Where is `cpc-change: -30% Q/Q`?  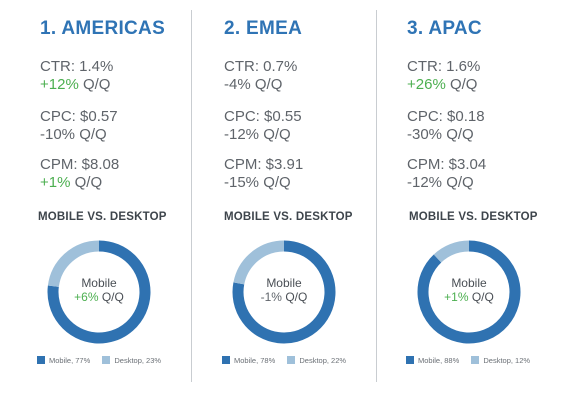
cpc-change: -30% Q/Q is located at coordinates (440, 134).